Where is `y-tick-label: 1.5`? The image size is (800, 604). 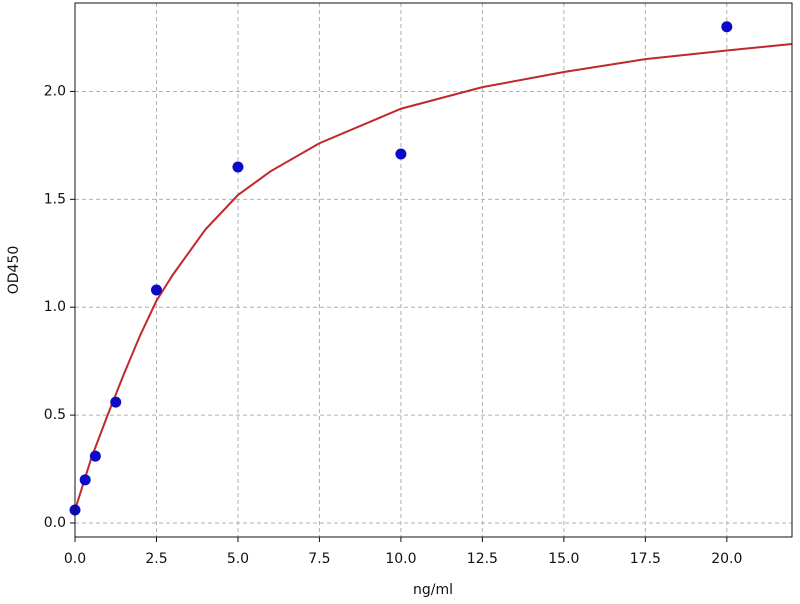
y-tick-label: 1.5 is located at coordinates (55, 199).